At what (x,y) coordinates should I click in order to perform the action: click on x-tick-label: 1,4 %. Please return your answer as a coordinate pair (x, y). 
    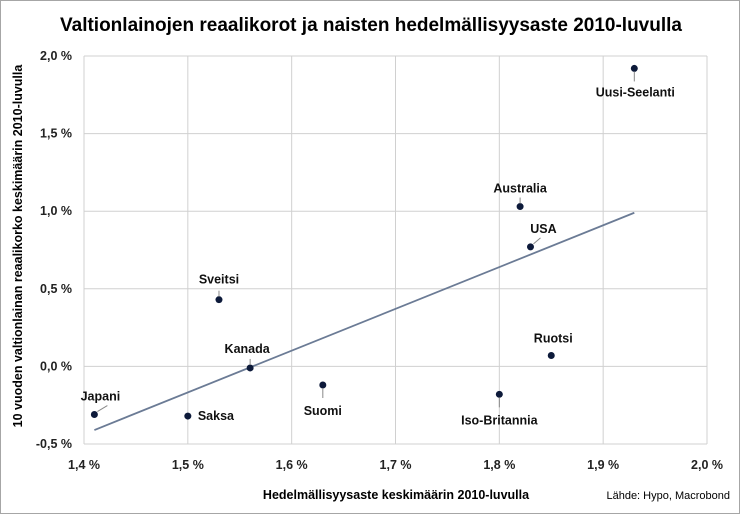
    Looking at the image, I should click on (84, 465).